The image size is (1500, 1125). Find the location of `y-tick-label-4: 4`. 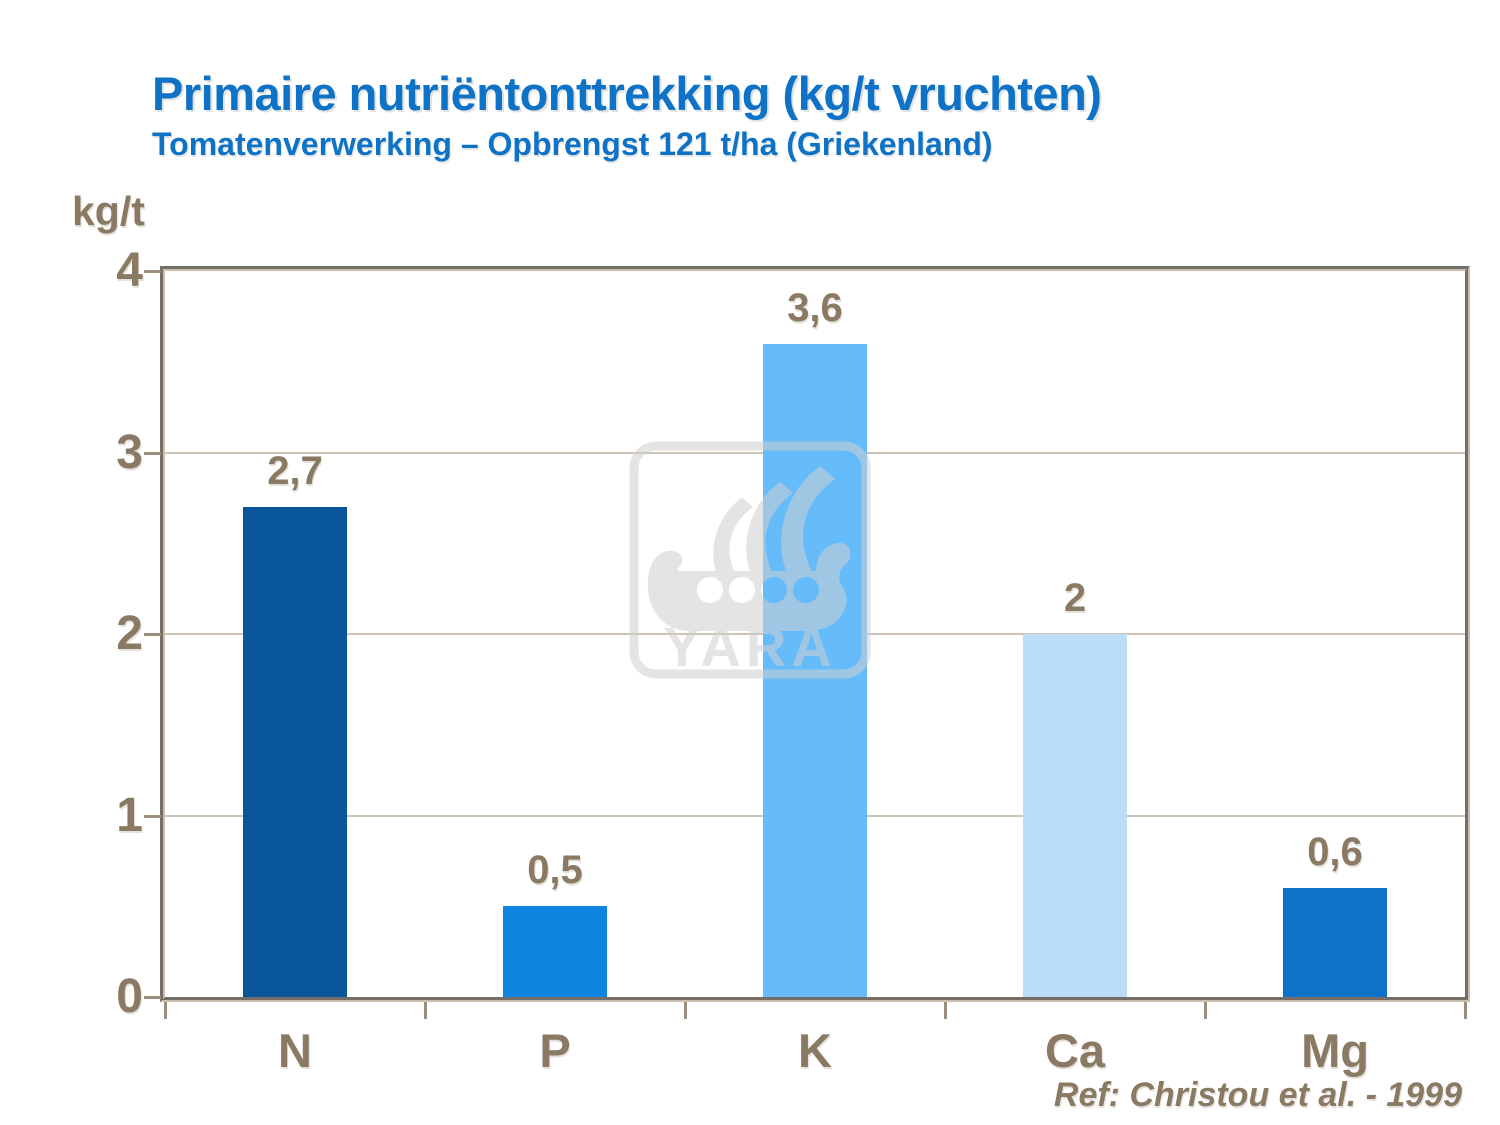

y-tick-label-4: 4 is located at coordinates (129, 270).